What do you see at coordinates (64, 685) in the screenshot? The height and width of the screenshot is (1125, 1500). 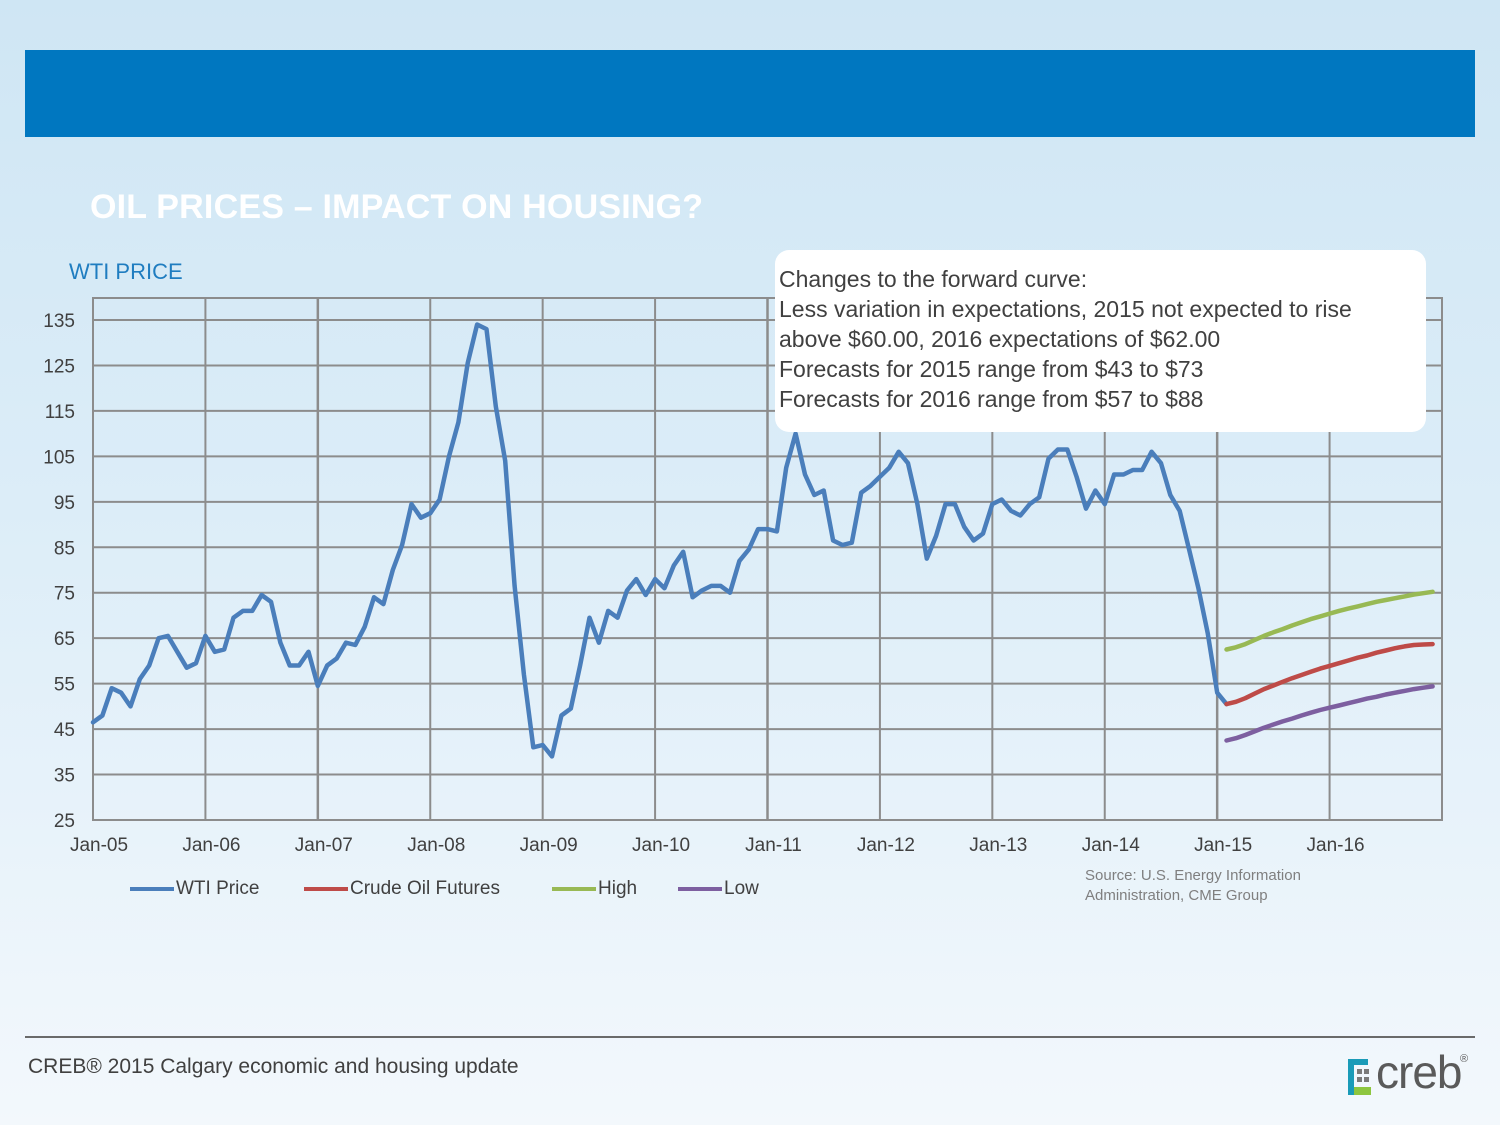 I see `y-tick-label: 55` at bounding box center [64, 685].